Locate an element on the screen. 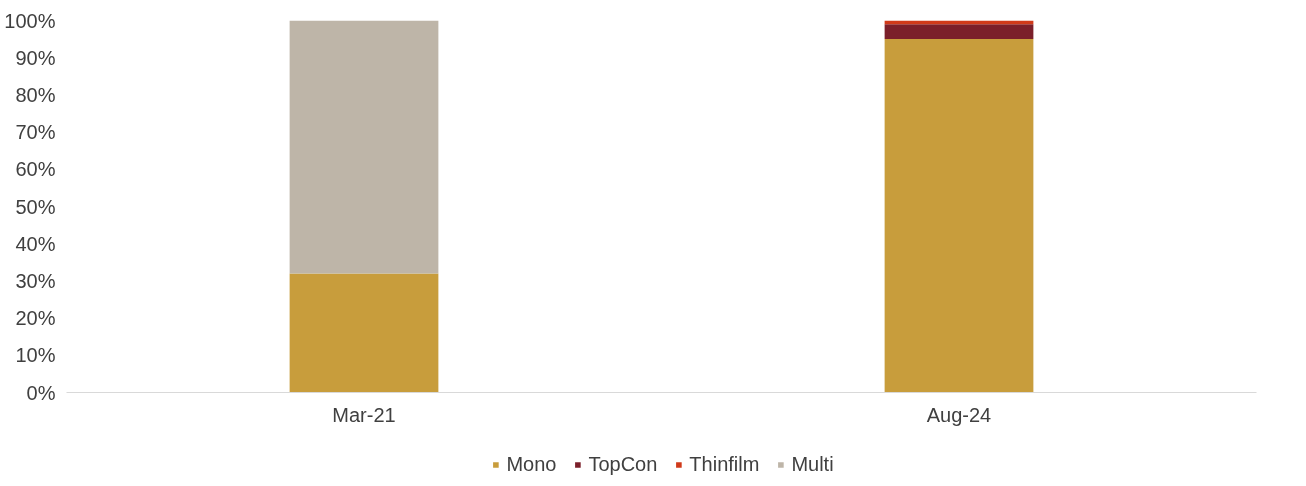 The height and width of the screenshot is (486, 1306). y-tick-label: 90% is located at coordinates (35, 57).